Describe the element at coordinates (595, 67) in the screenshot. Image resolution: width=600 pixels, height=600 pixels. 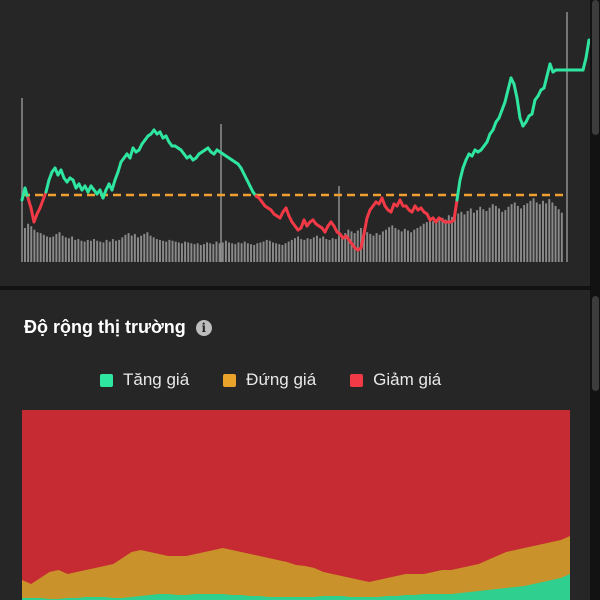
I see `scroll-thumb-top` at that location.